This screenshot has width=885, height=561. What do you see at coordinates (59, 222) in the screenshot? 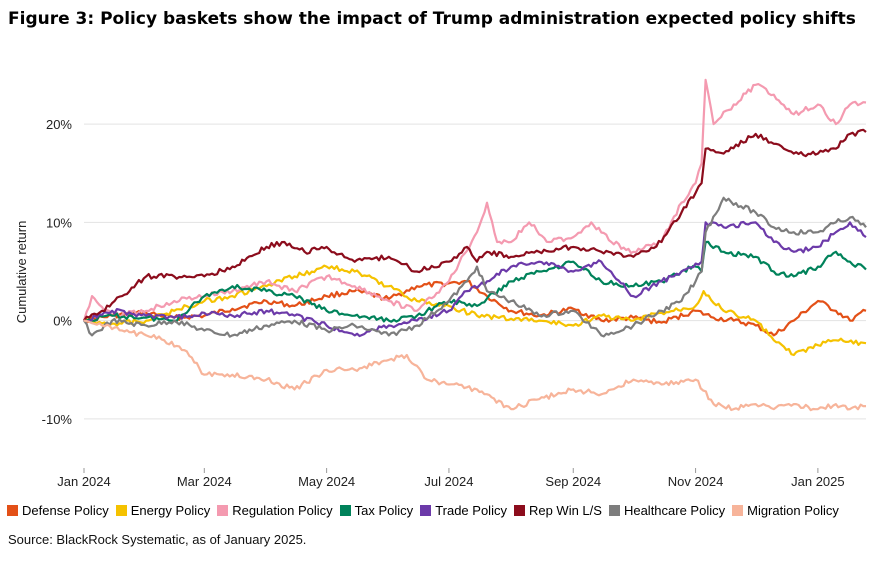
I see `y-tick-label: 10%` at bounding box center [59, 222].